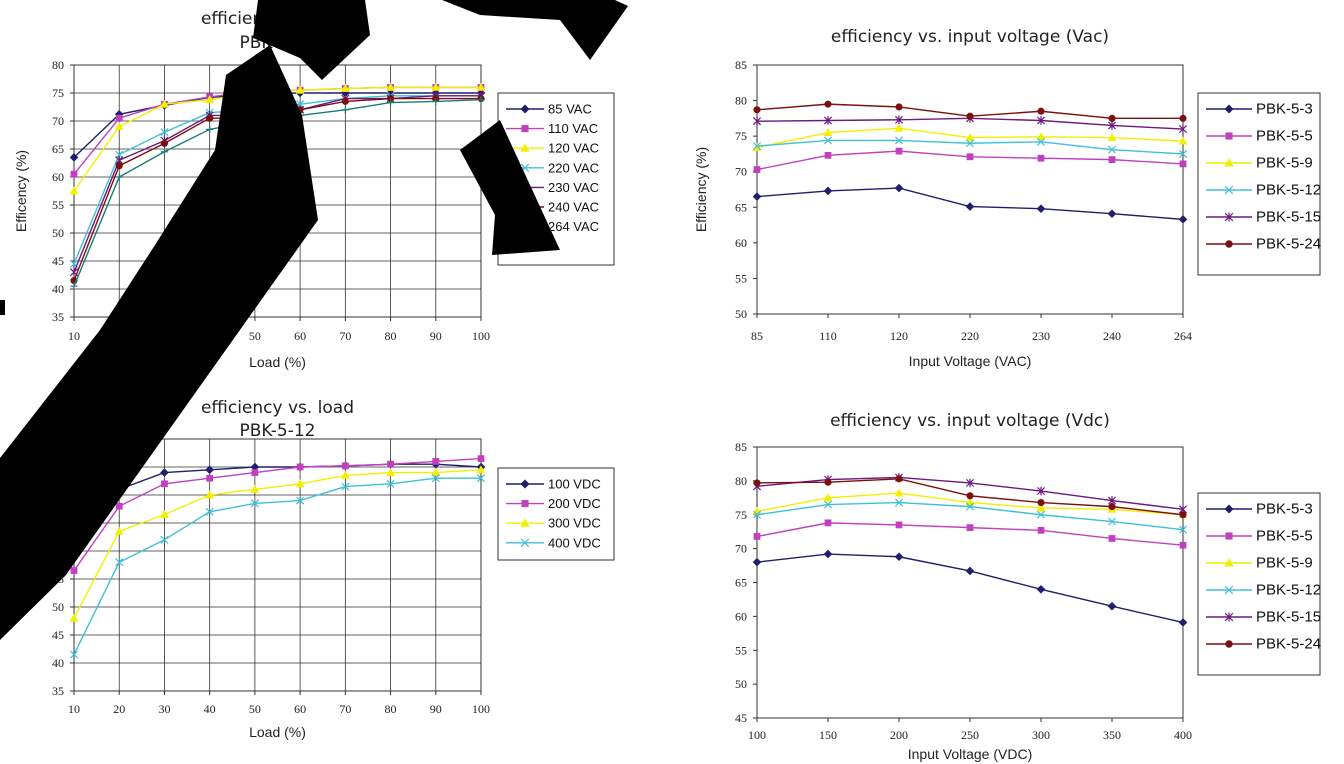  Describe the element at coordinates (278, 431) in the screenshot. I see `chart-subtitle: PBK-5-12` at that location.